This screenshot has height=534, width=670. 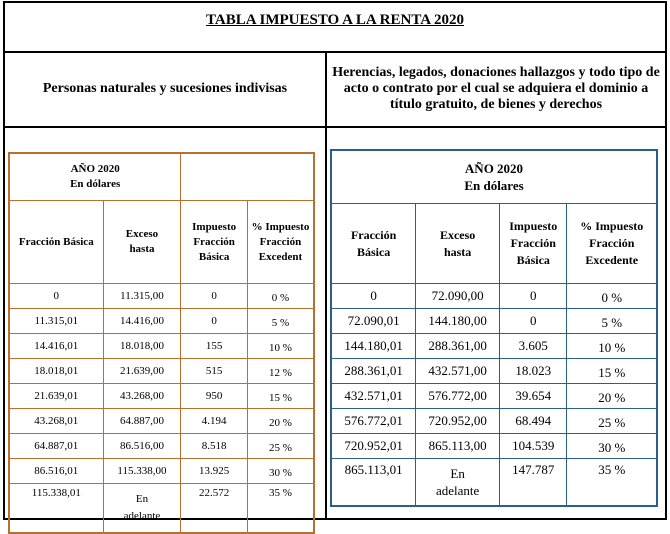 I want to click on right-table-row: 288.361,01 432.571,00 18.023 15 %, so click(x=494, y=371).